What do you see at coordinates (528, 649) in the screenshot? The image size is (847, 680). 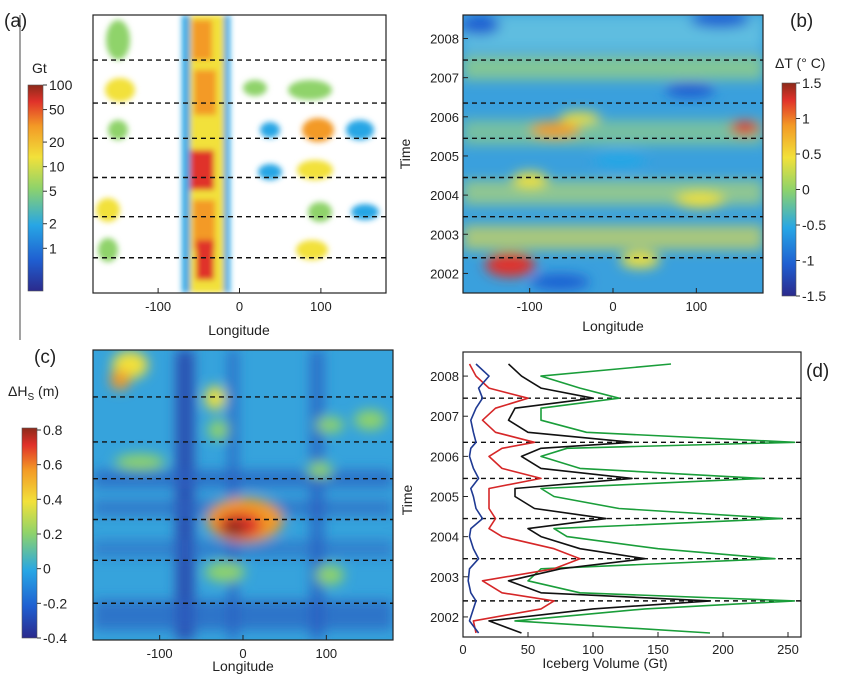 I see `xtick-label: 50` at bounding box center [528, 649].